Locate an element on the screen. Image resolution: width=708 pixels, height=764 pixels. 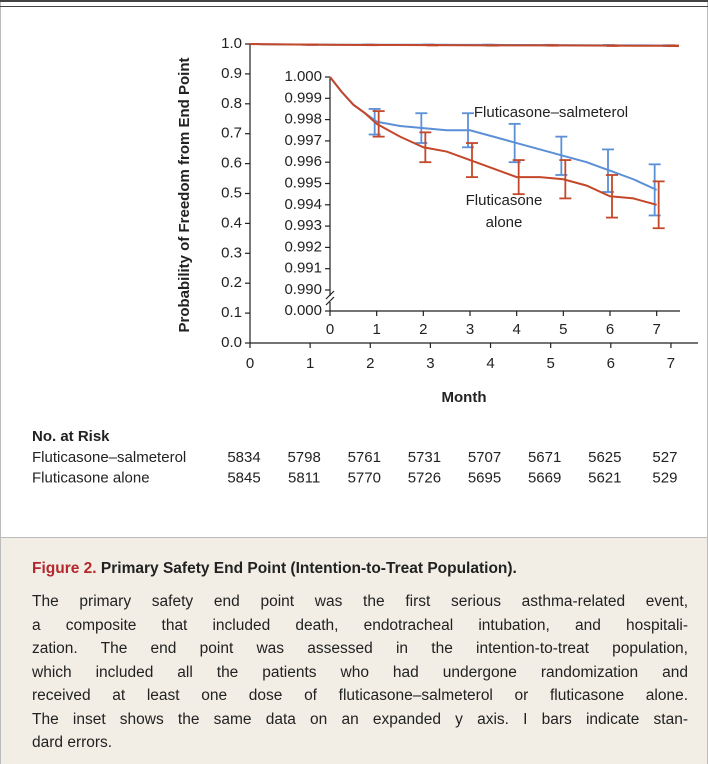
risk-value: 5726 is located at coordinates (424, 477).